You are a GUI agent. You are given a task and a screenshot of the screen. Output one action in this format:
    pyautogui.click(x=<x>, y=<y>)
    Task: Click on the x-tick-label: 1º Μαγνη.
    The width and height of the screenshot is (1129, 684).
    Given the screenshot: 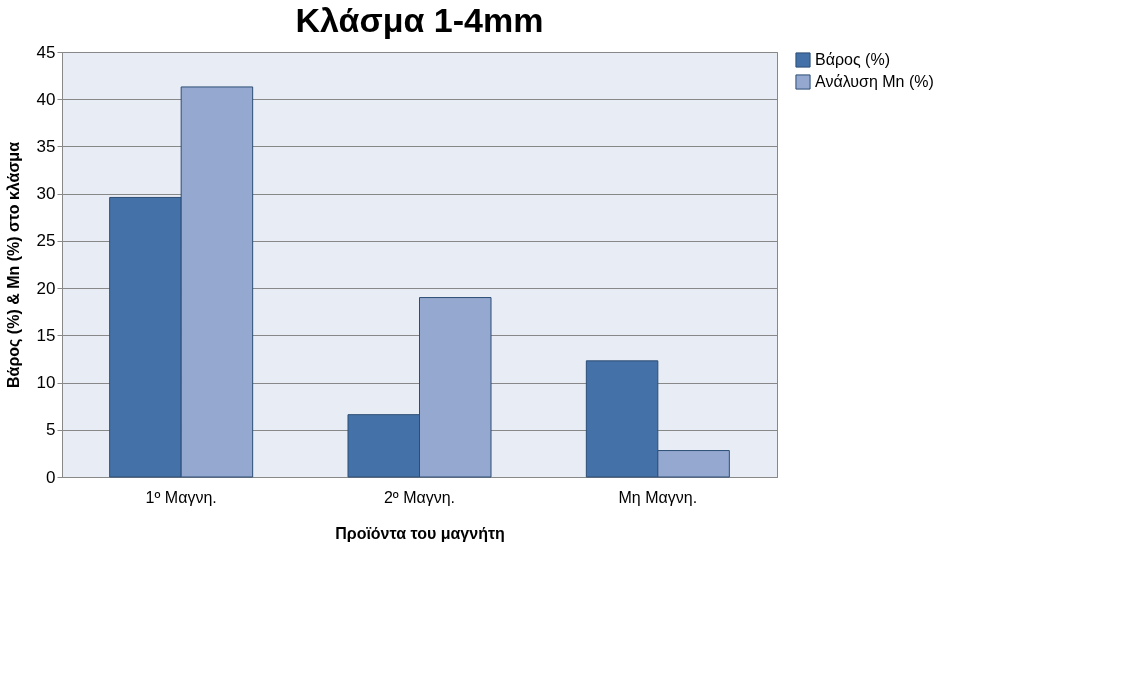 What is the action you would take?
    pyautogui.click(x=181, y=497)
    